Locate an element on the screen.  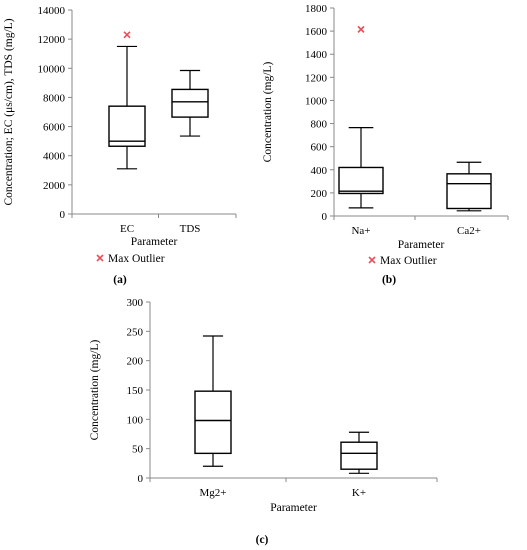
y-tick-label: 300 is located at coordinates (135, 303).